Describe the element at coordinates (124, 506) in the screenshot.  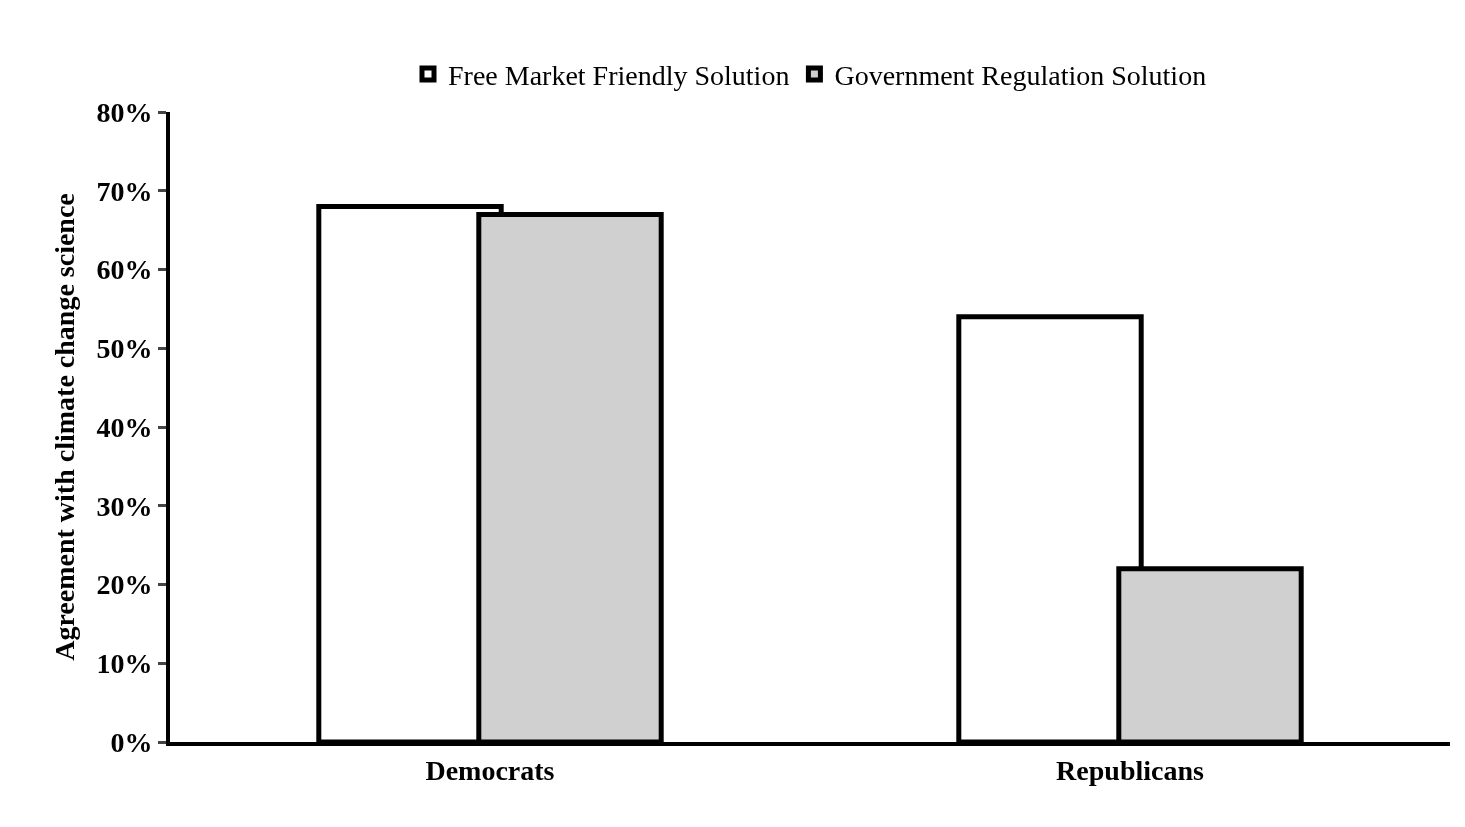
I see `y-tick-label: 30%` at that location.